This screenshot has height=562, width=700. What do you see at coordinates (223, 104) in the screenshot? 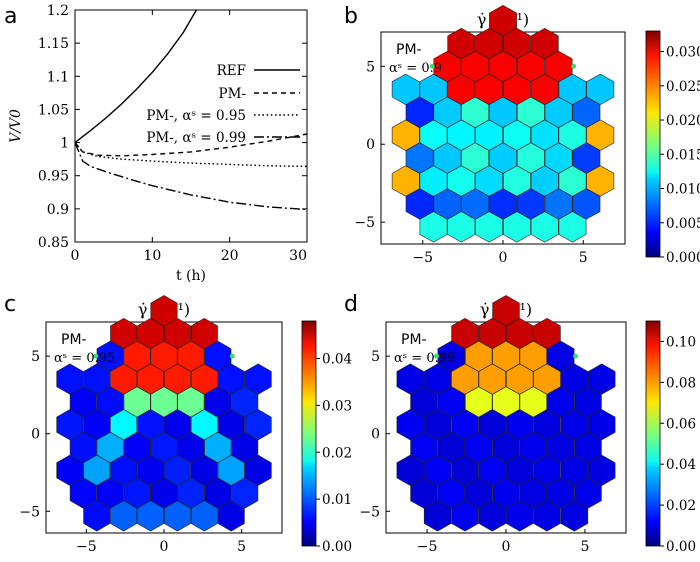
I see `legend-a: REF PM- PM-, αˢ = 0.95 PM-, αˢ = 0.99` at bounding box center [223, 104].